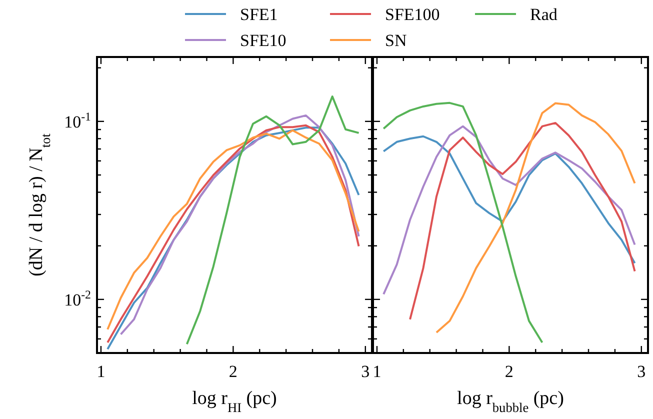 This screenshot has height=419, width=653. What do you see at coordinates (510, 401) in the screenshot?
I see `x-axis-title: log r$_{bubble}$ (pc)` at bounding box center [510, 401].